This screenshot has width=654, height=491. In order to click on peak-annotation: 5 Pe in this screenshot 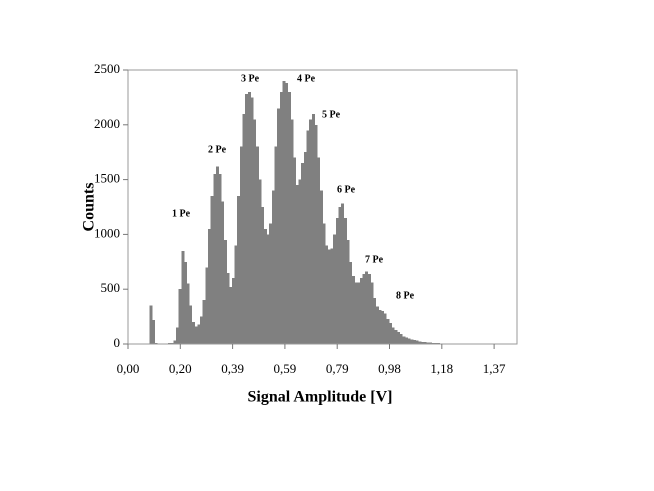, I will do `click(331, 114)`.